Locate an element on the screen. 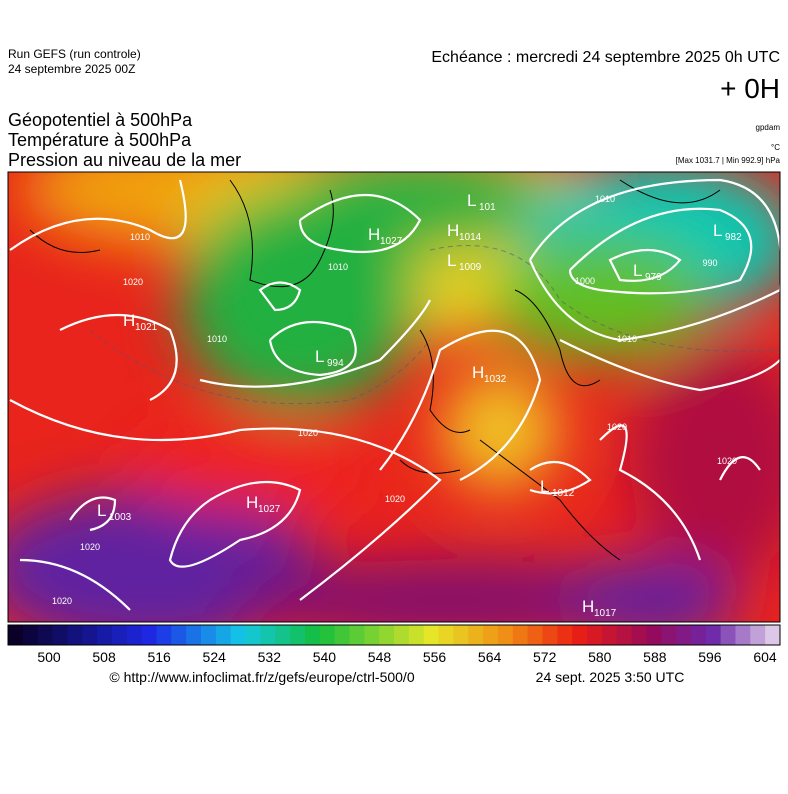 This screenshot has height=794, width=788. colorbar-label: 580 is located at coordinates (600, 657).